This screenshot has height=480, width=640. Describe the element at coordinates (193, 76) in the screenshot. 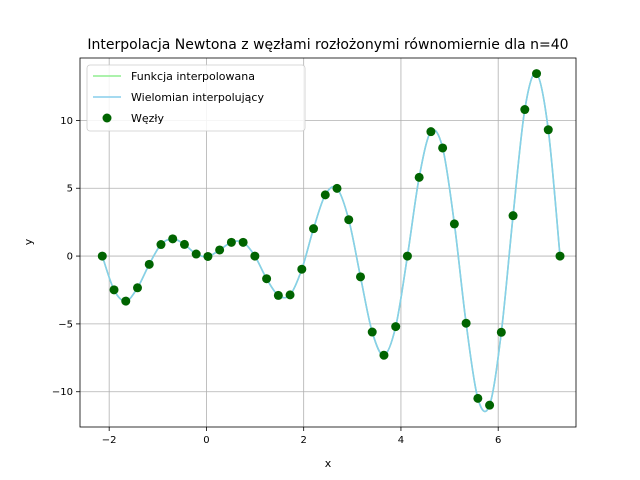

I see `legend-label-function: Funkcja interpolowana` at that location.